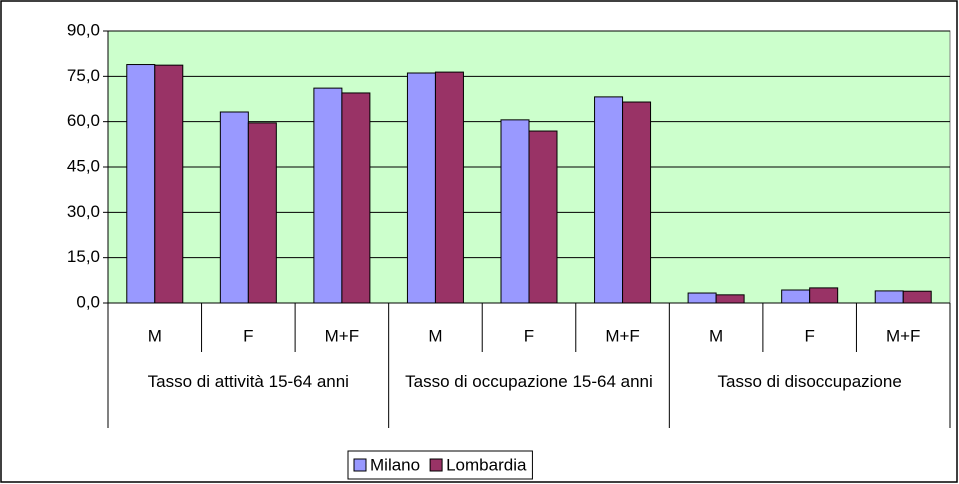  I want to click on y-tick-label: 15,0, so click(83, 256).